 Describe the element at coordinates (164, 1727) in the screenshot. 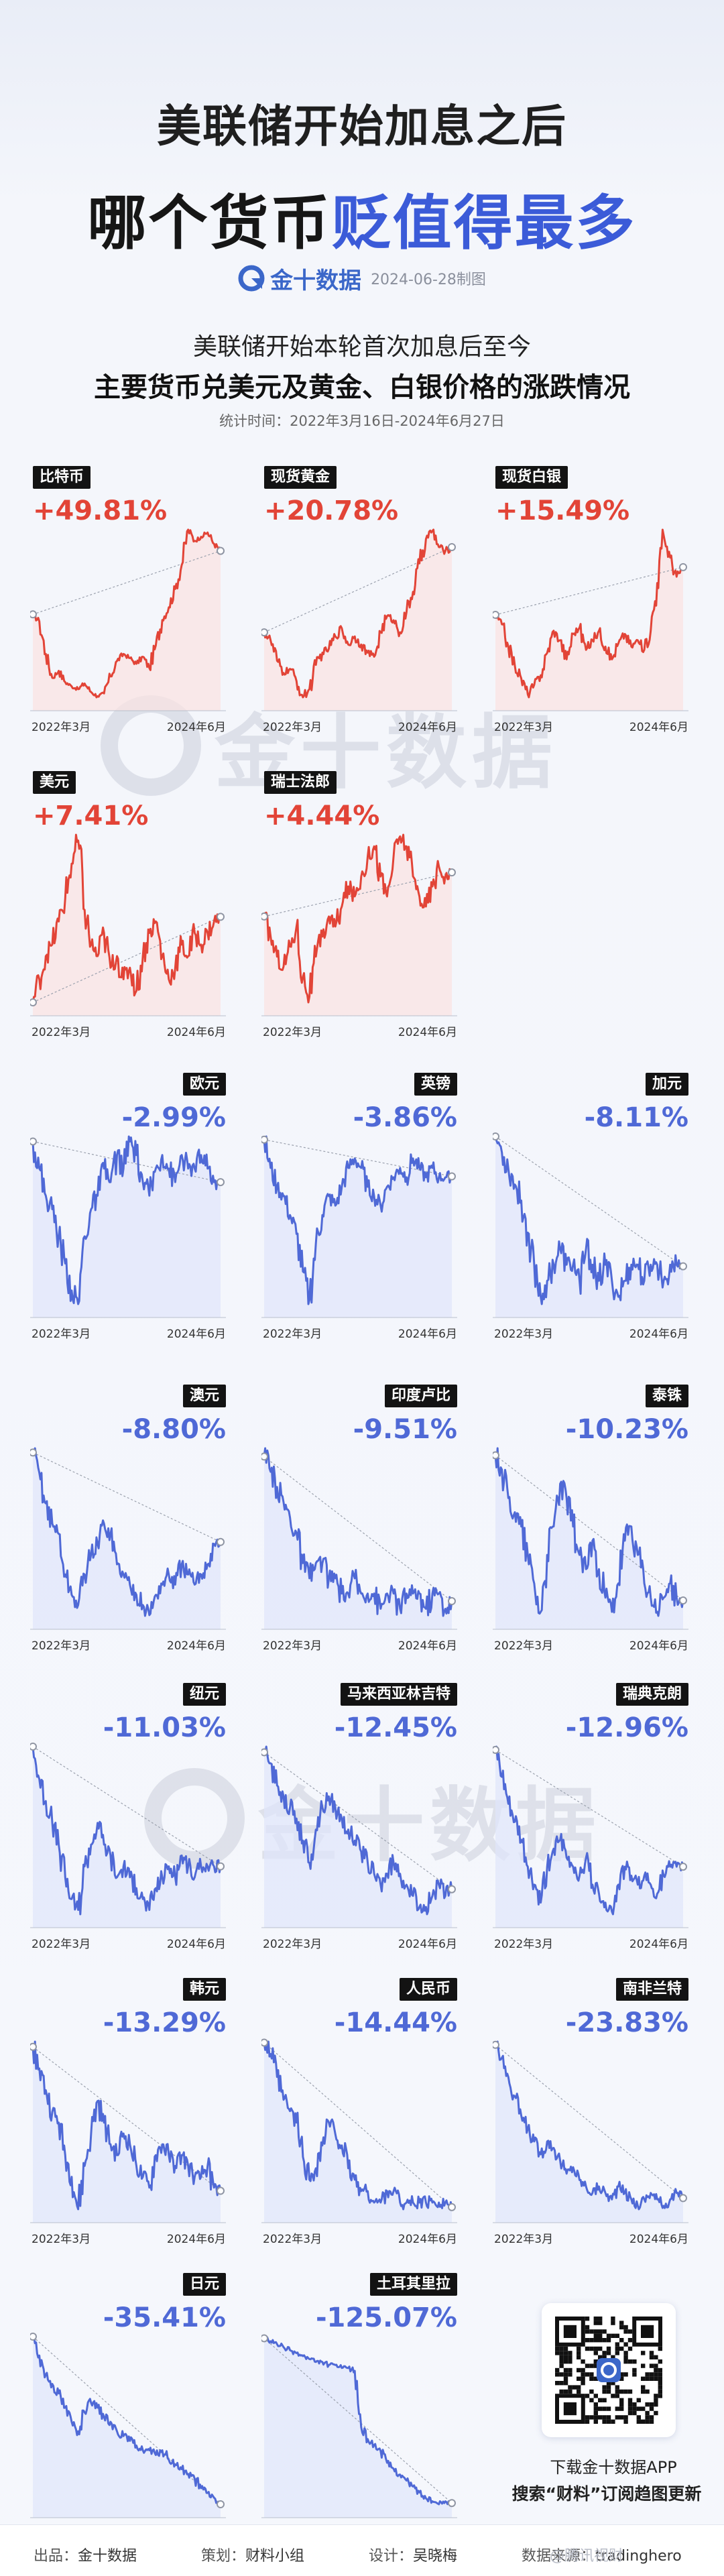

I see `chart-change-value: -11.03%` at that location.